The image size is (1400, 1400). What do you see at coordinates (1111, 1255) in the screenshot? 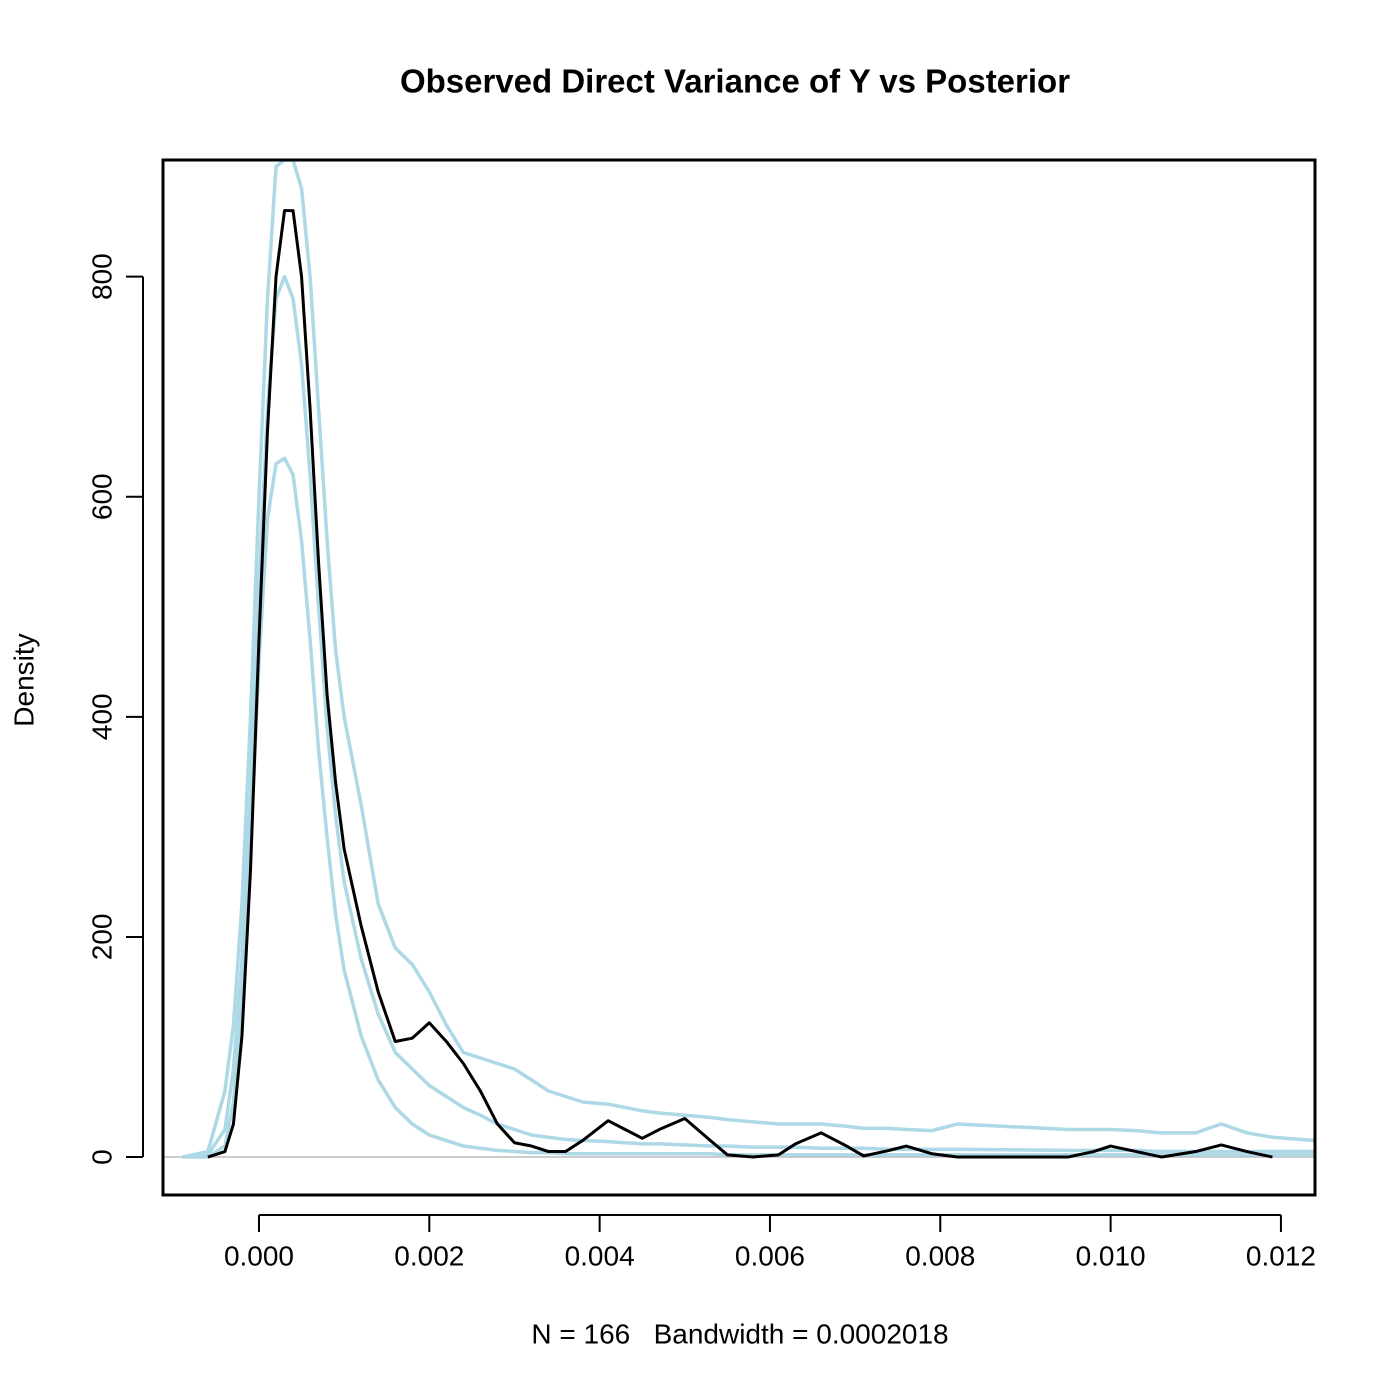
I see `x-tick-label: 0.010` at bounding box center [1111, 1255].